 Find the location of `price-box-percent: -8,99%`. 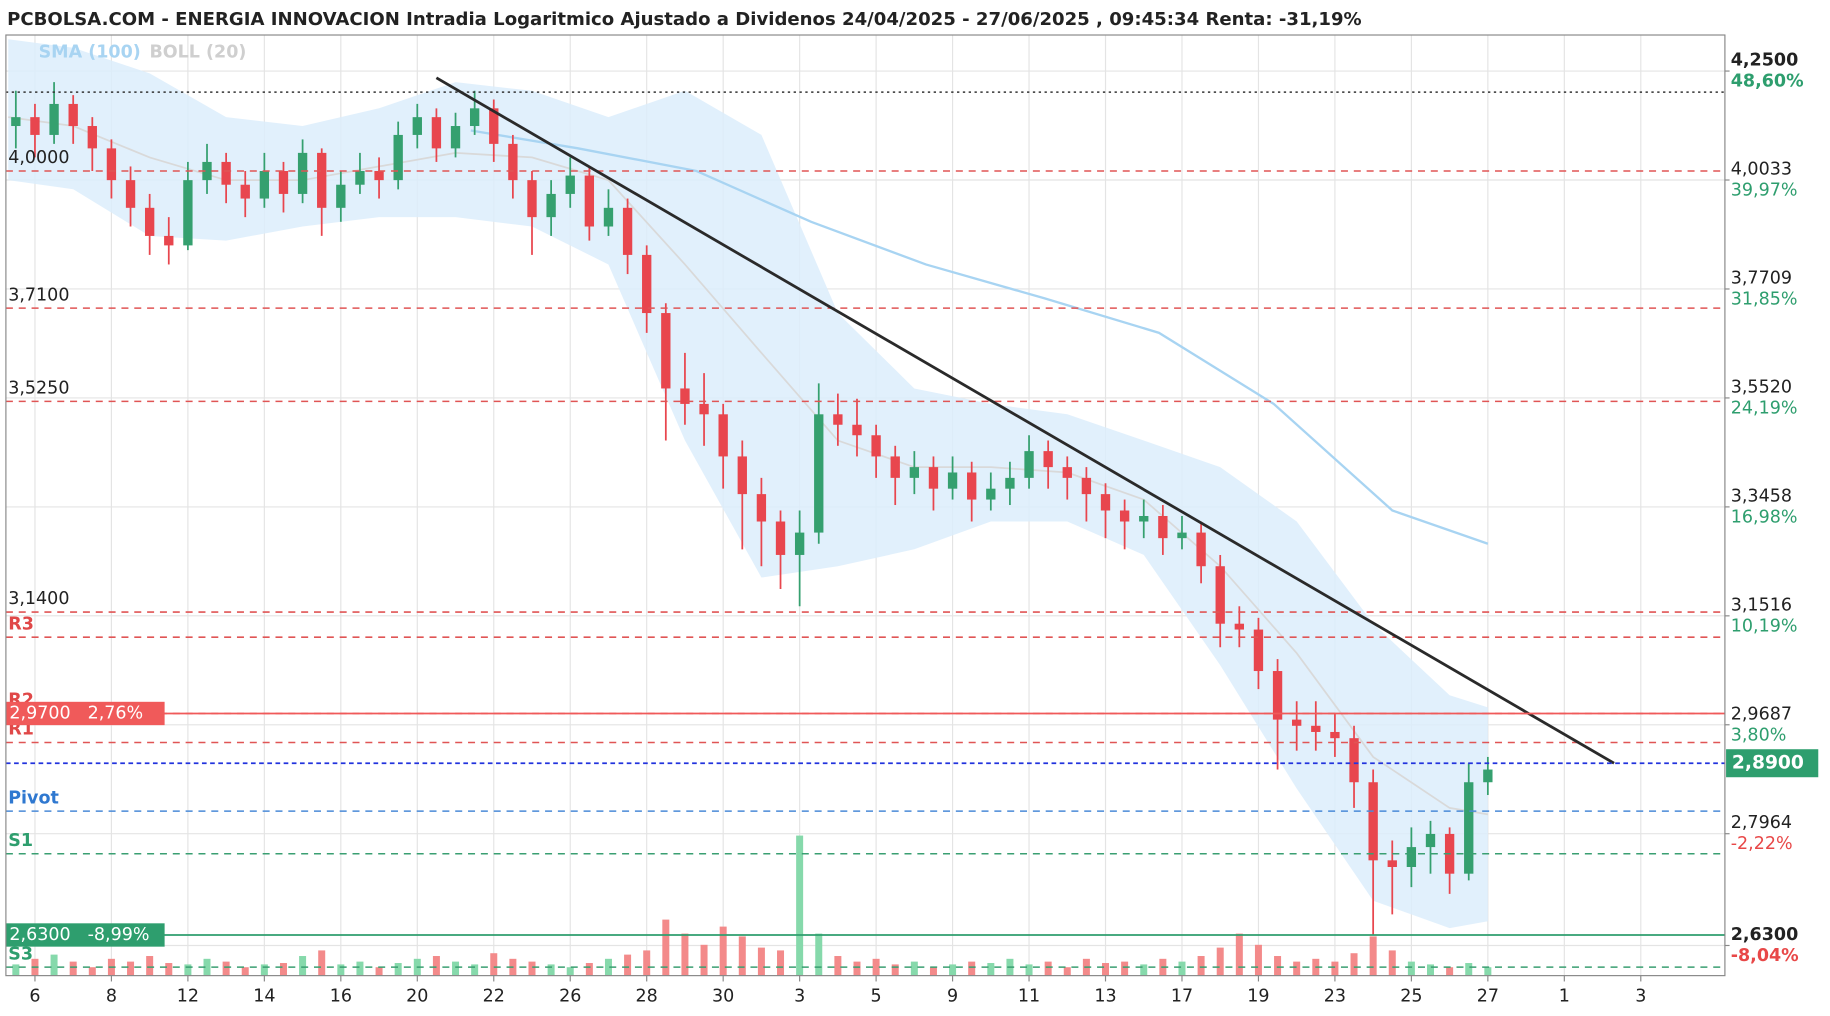

price-box-percent: -8,99% is located at coordinates (119, 935).